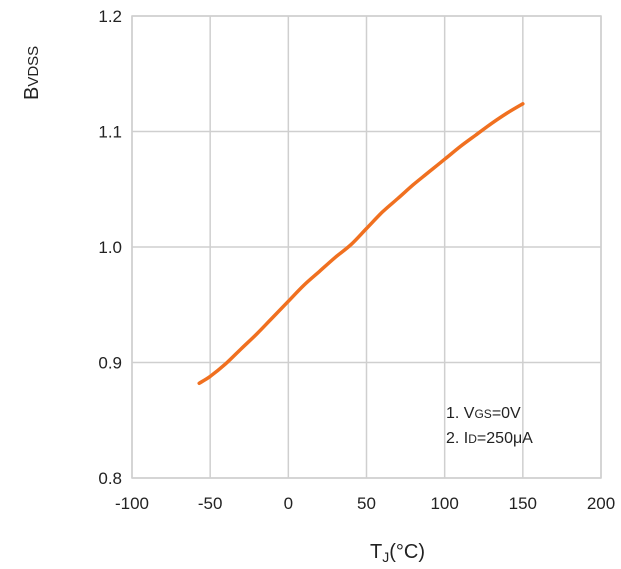 This screenshot has height=569, width=621. I want to click on x-tick-labels: -100 -50 0 50 100 150 200, so click(365, 503).